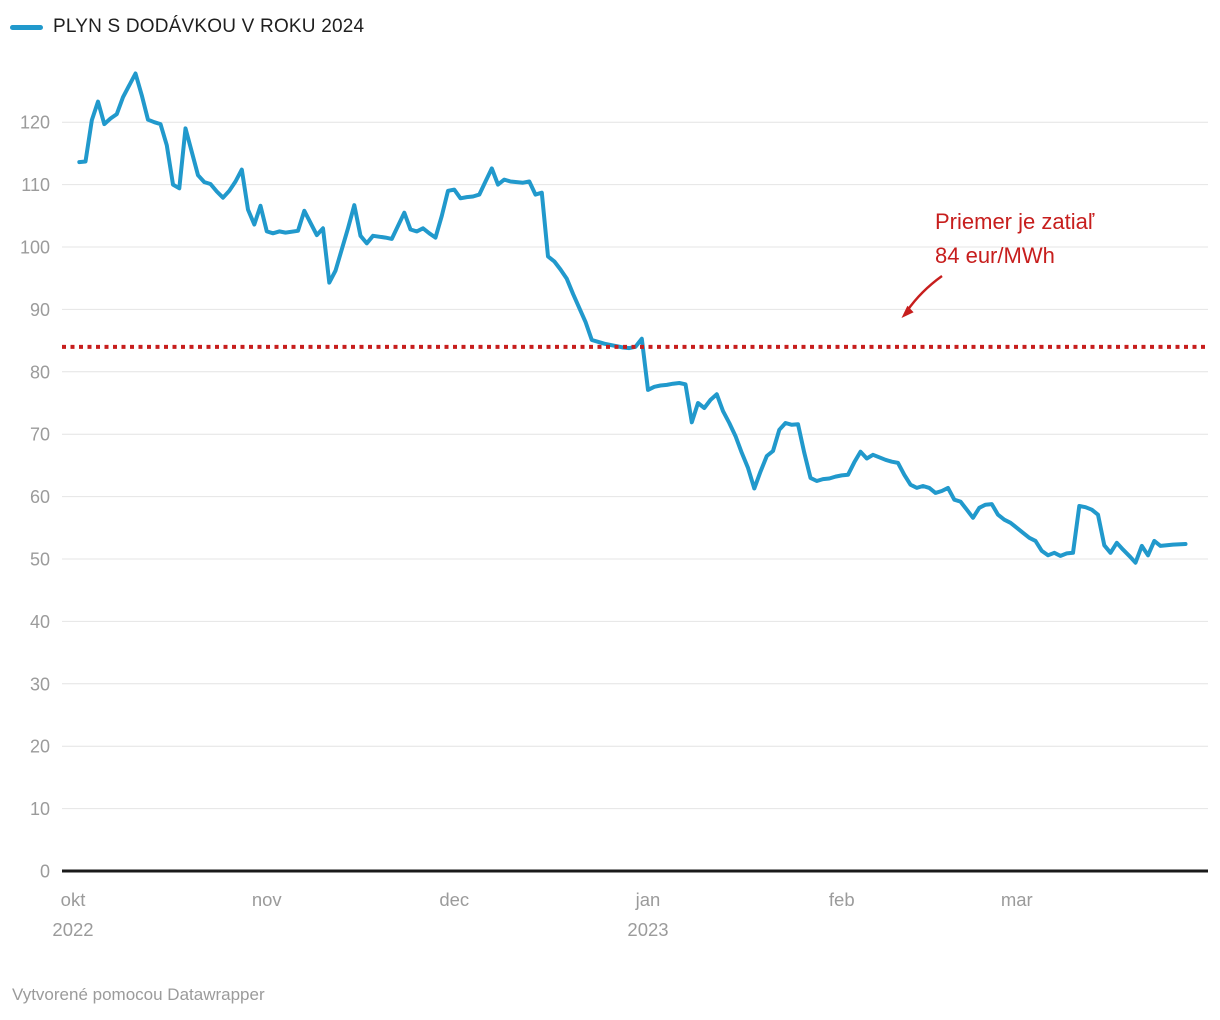 This screenshot has width=1220, height=1020. What do you see at coordinates (40, 809) in the screenshot?
I see `y-tick-label: 10` at bounding box center [40, 809].